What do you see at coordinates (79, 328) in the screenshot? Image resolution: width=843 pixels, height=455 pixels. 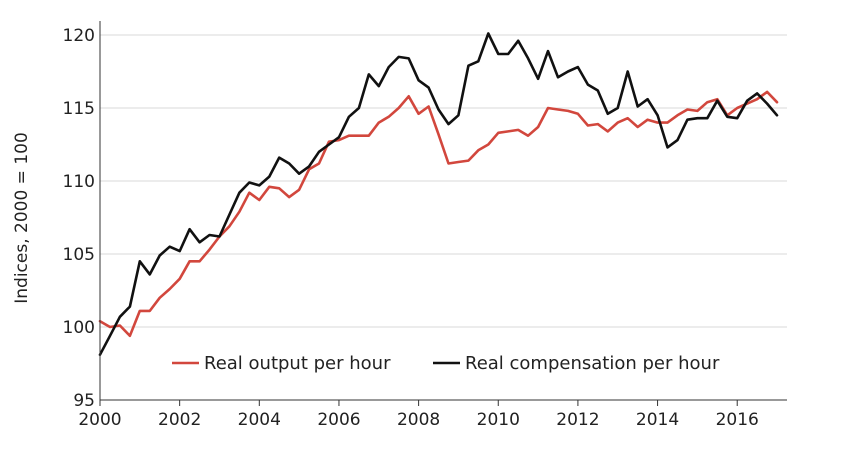 I see `y-tick-label: 100` at bounding box center [79, 328].